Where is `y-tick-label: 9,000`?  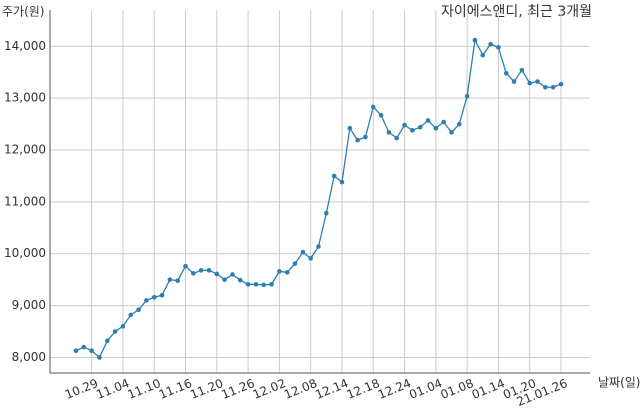 y-tick-label: 9,000 is located at coordinates (29, 305).